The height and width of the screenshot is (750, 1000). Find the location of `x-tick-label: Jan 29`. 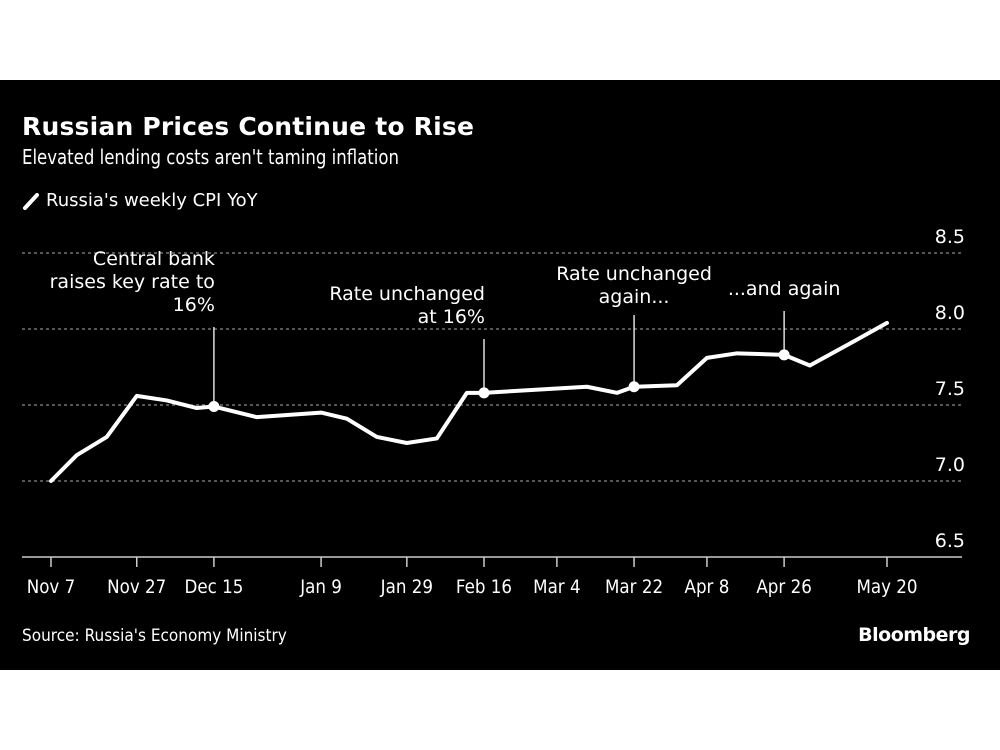

x-tick-label: Jan 29 is located at coordinates (406, 587).